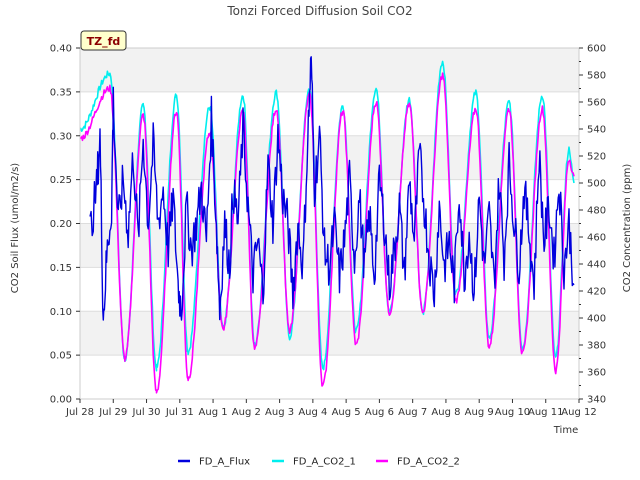  I want to click on chart-title: Tonzi Forced Diffusion Soil CO2, so click(319, 11).